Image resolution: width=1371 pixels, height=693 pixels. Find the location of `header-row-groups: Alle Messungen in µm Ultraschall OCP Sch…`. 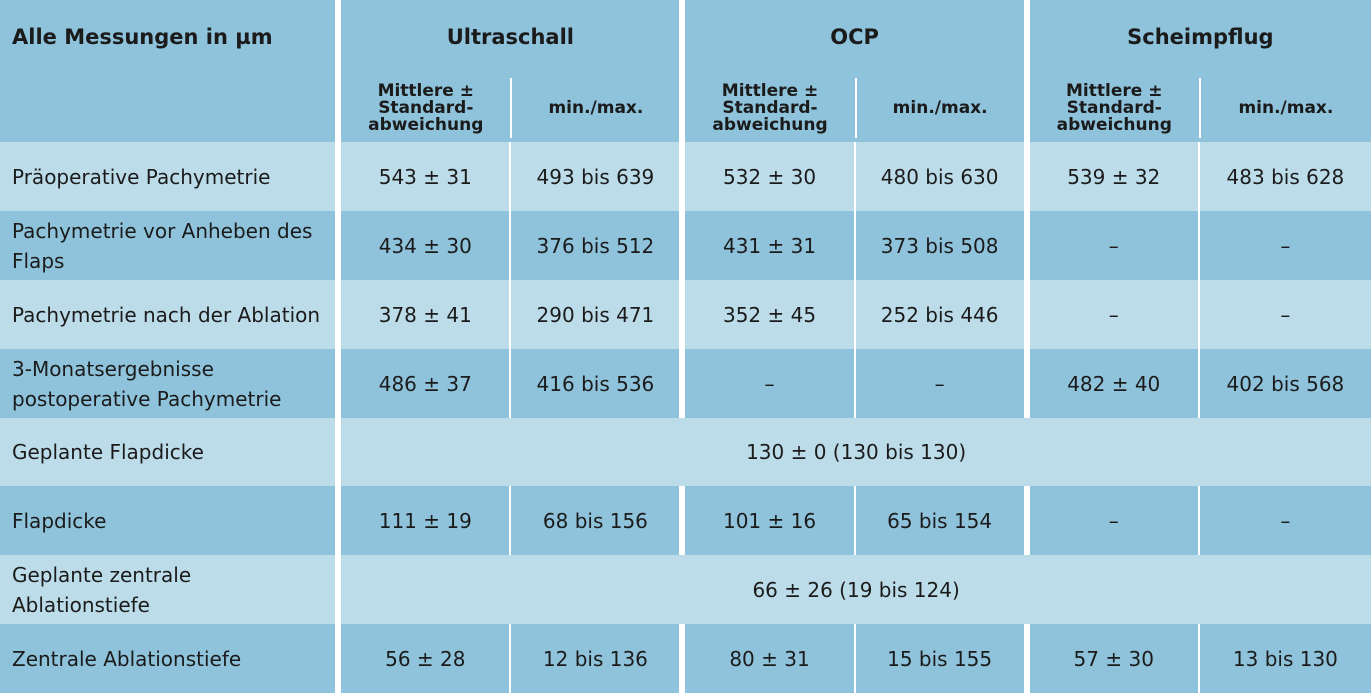

header-row-groups: Alle Messungen in µm Ultraschall OCP Sch… is located at coordinates (685, 37).